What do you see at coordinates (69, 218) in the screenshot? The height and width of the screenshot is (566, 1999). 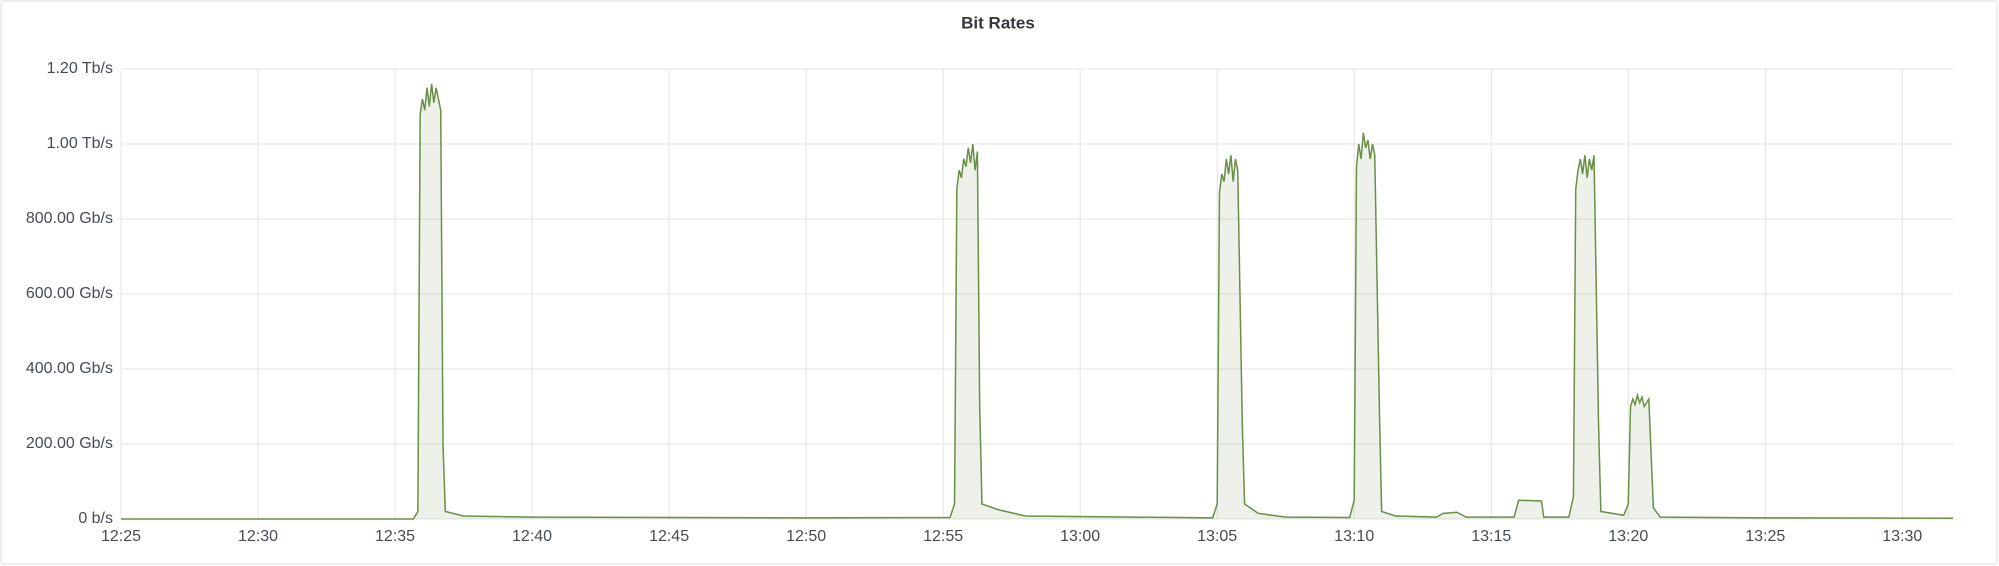 I see `y-tick-label: 800.00 Gb/s` at bounding box center [69, 218].